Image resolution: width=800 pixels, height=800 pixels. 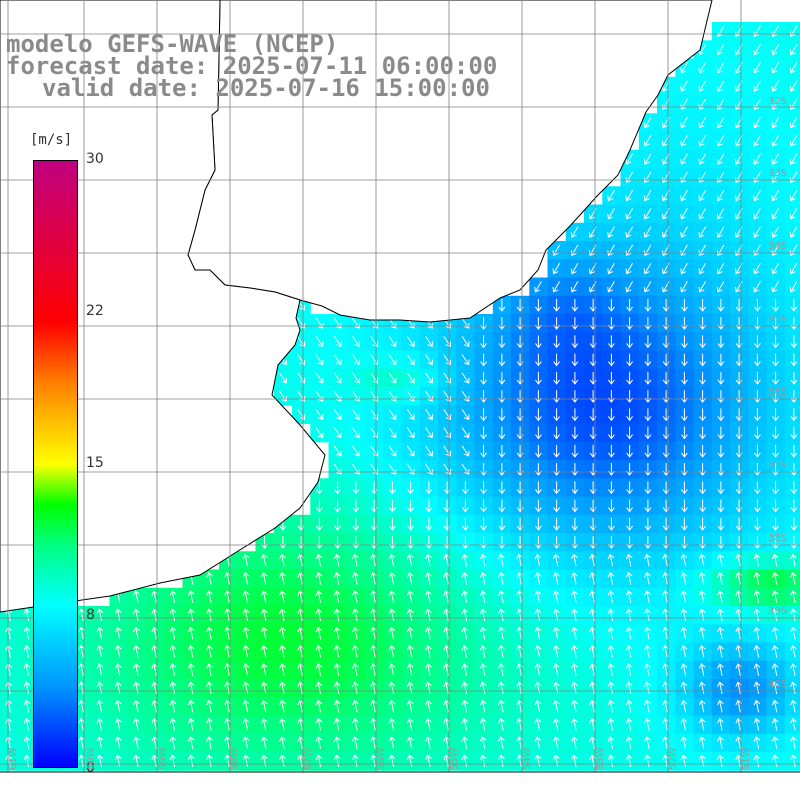 What do you see at coordinates (234, 758) in the screenshot?
I see `lon-label-58w: 58W` at bounding box center [234, 758].